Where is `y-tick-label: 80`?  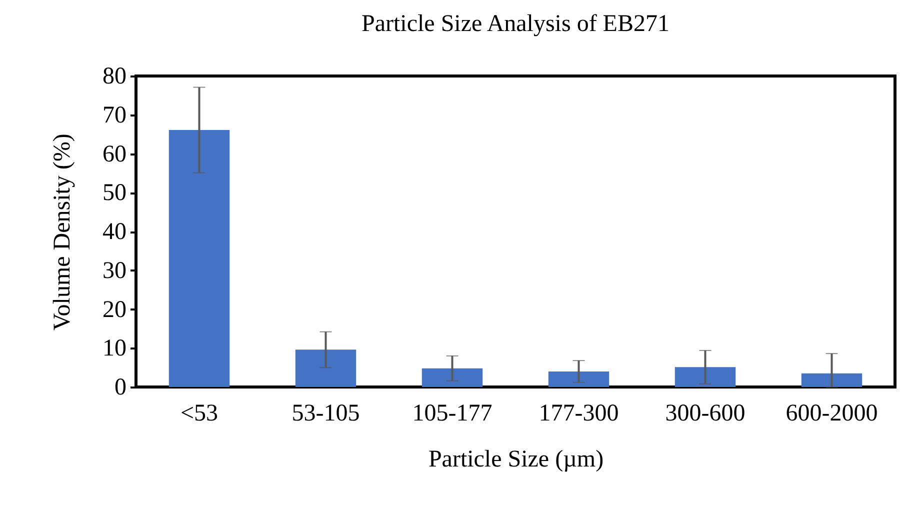
y-tick-label: 80 is located at coordinates (114, 77).